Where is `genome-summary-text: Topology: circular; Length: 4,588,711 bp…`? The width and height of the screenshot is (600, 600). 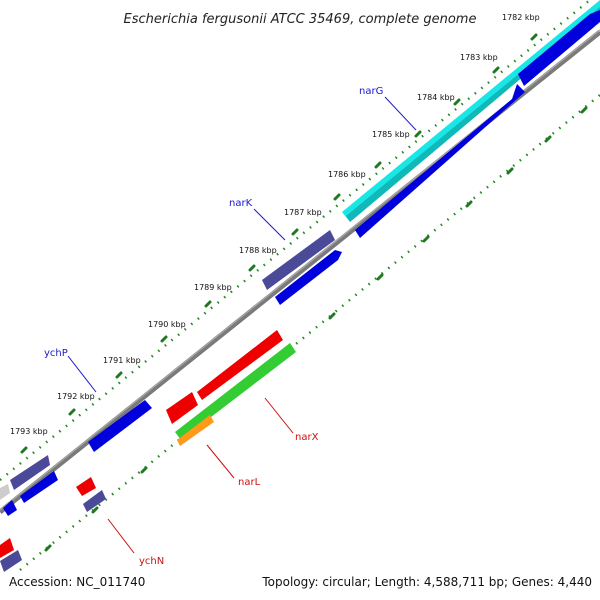
genome-summary-text: Topology: circular; Length: 4,588,711 bp… is located at coordinates (426, 582).